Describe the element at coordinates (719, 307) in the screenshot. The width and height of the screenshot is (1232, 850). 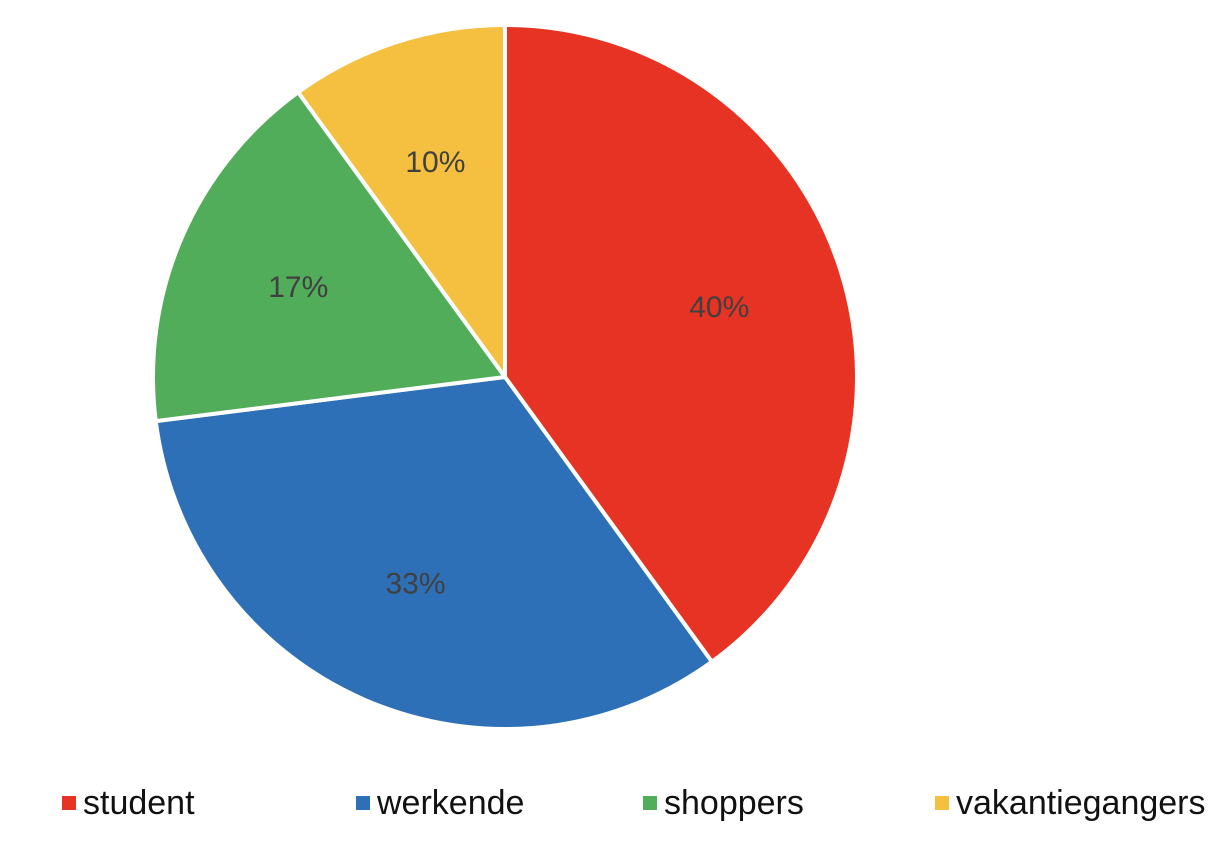
I see `data-label-student: 40%` at that location.